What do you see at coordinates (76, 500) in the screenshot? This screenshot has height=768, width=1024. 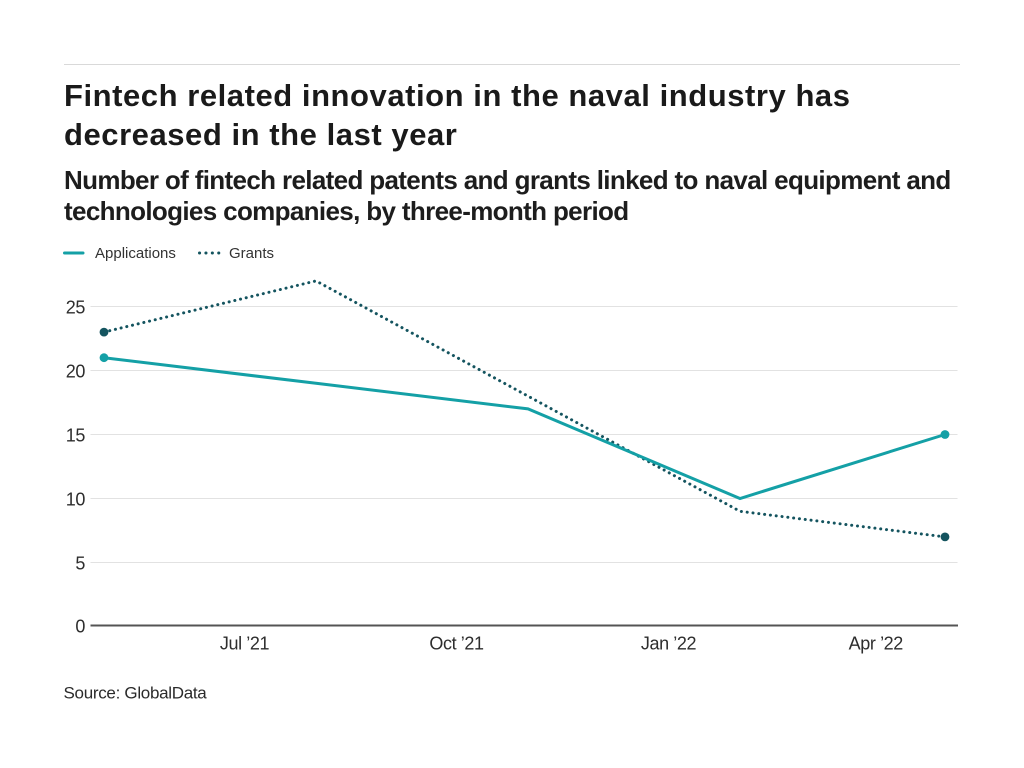 I see `svg-text: 10` at bounding box center [76, 500].